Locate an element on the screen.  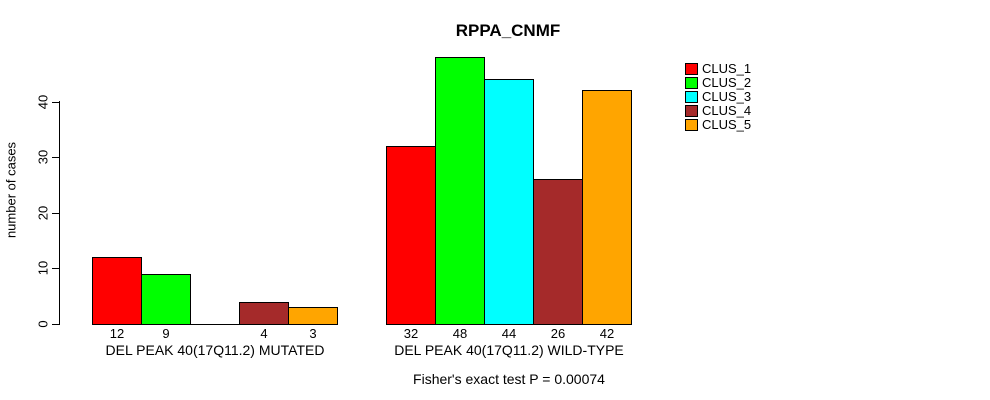
legend-label: CLUS_1 is located at coordinates (727, 68).